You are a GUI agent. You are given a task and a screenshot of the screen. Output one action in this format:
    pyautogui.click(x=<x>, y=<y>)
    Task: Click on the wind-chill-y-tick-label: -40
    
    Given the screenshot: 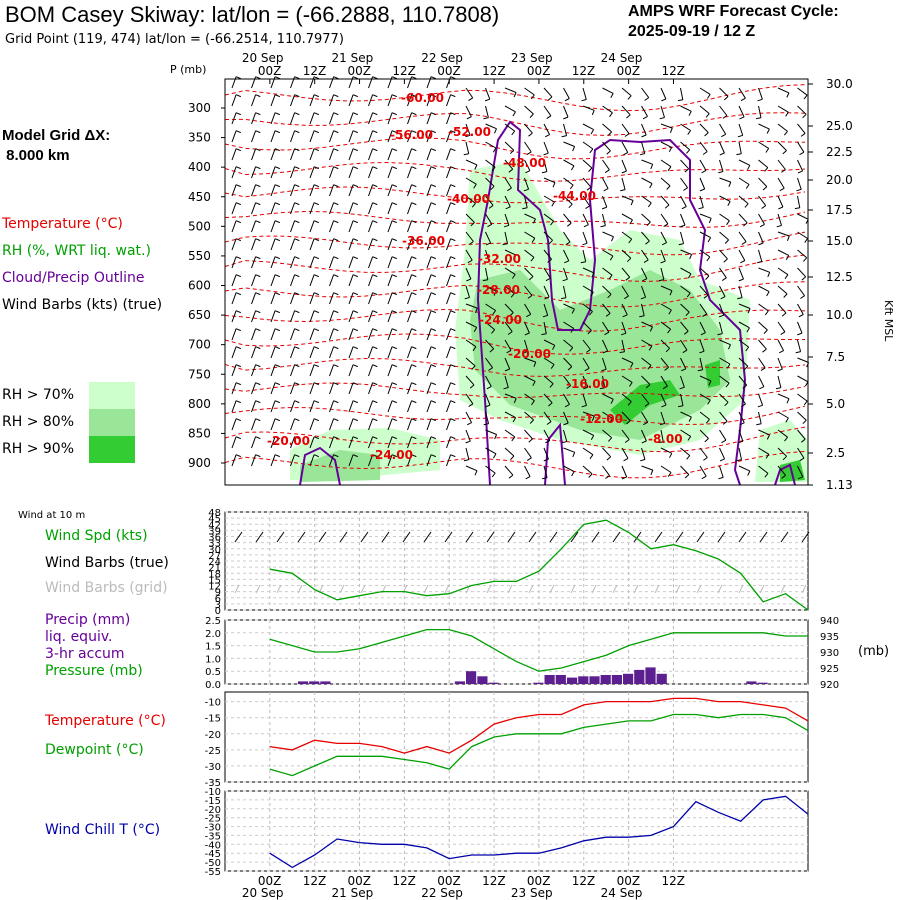 What is the action you would take?
    pyautogui.click(x=213, y=845)
    